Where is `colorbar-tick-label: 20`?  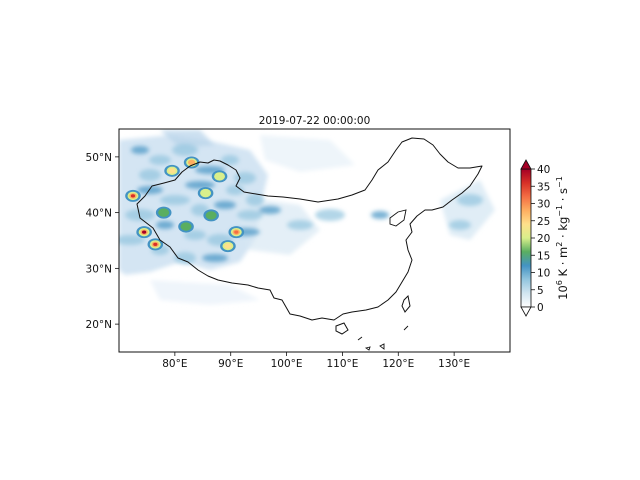 colorbar-tick-label: 20 is located at coordinates (543, 239).